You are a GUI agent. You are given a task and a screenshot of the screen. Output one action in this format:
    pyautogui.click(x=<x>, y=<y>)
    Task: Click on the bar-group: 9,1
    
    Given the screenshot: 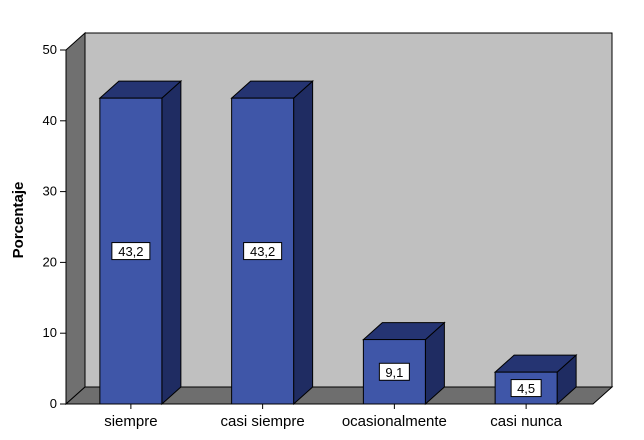 What is the action you would take?
    pyautogui.click(x=404, y=363)
    